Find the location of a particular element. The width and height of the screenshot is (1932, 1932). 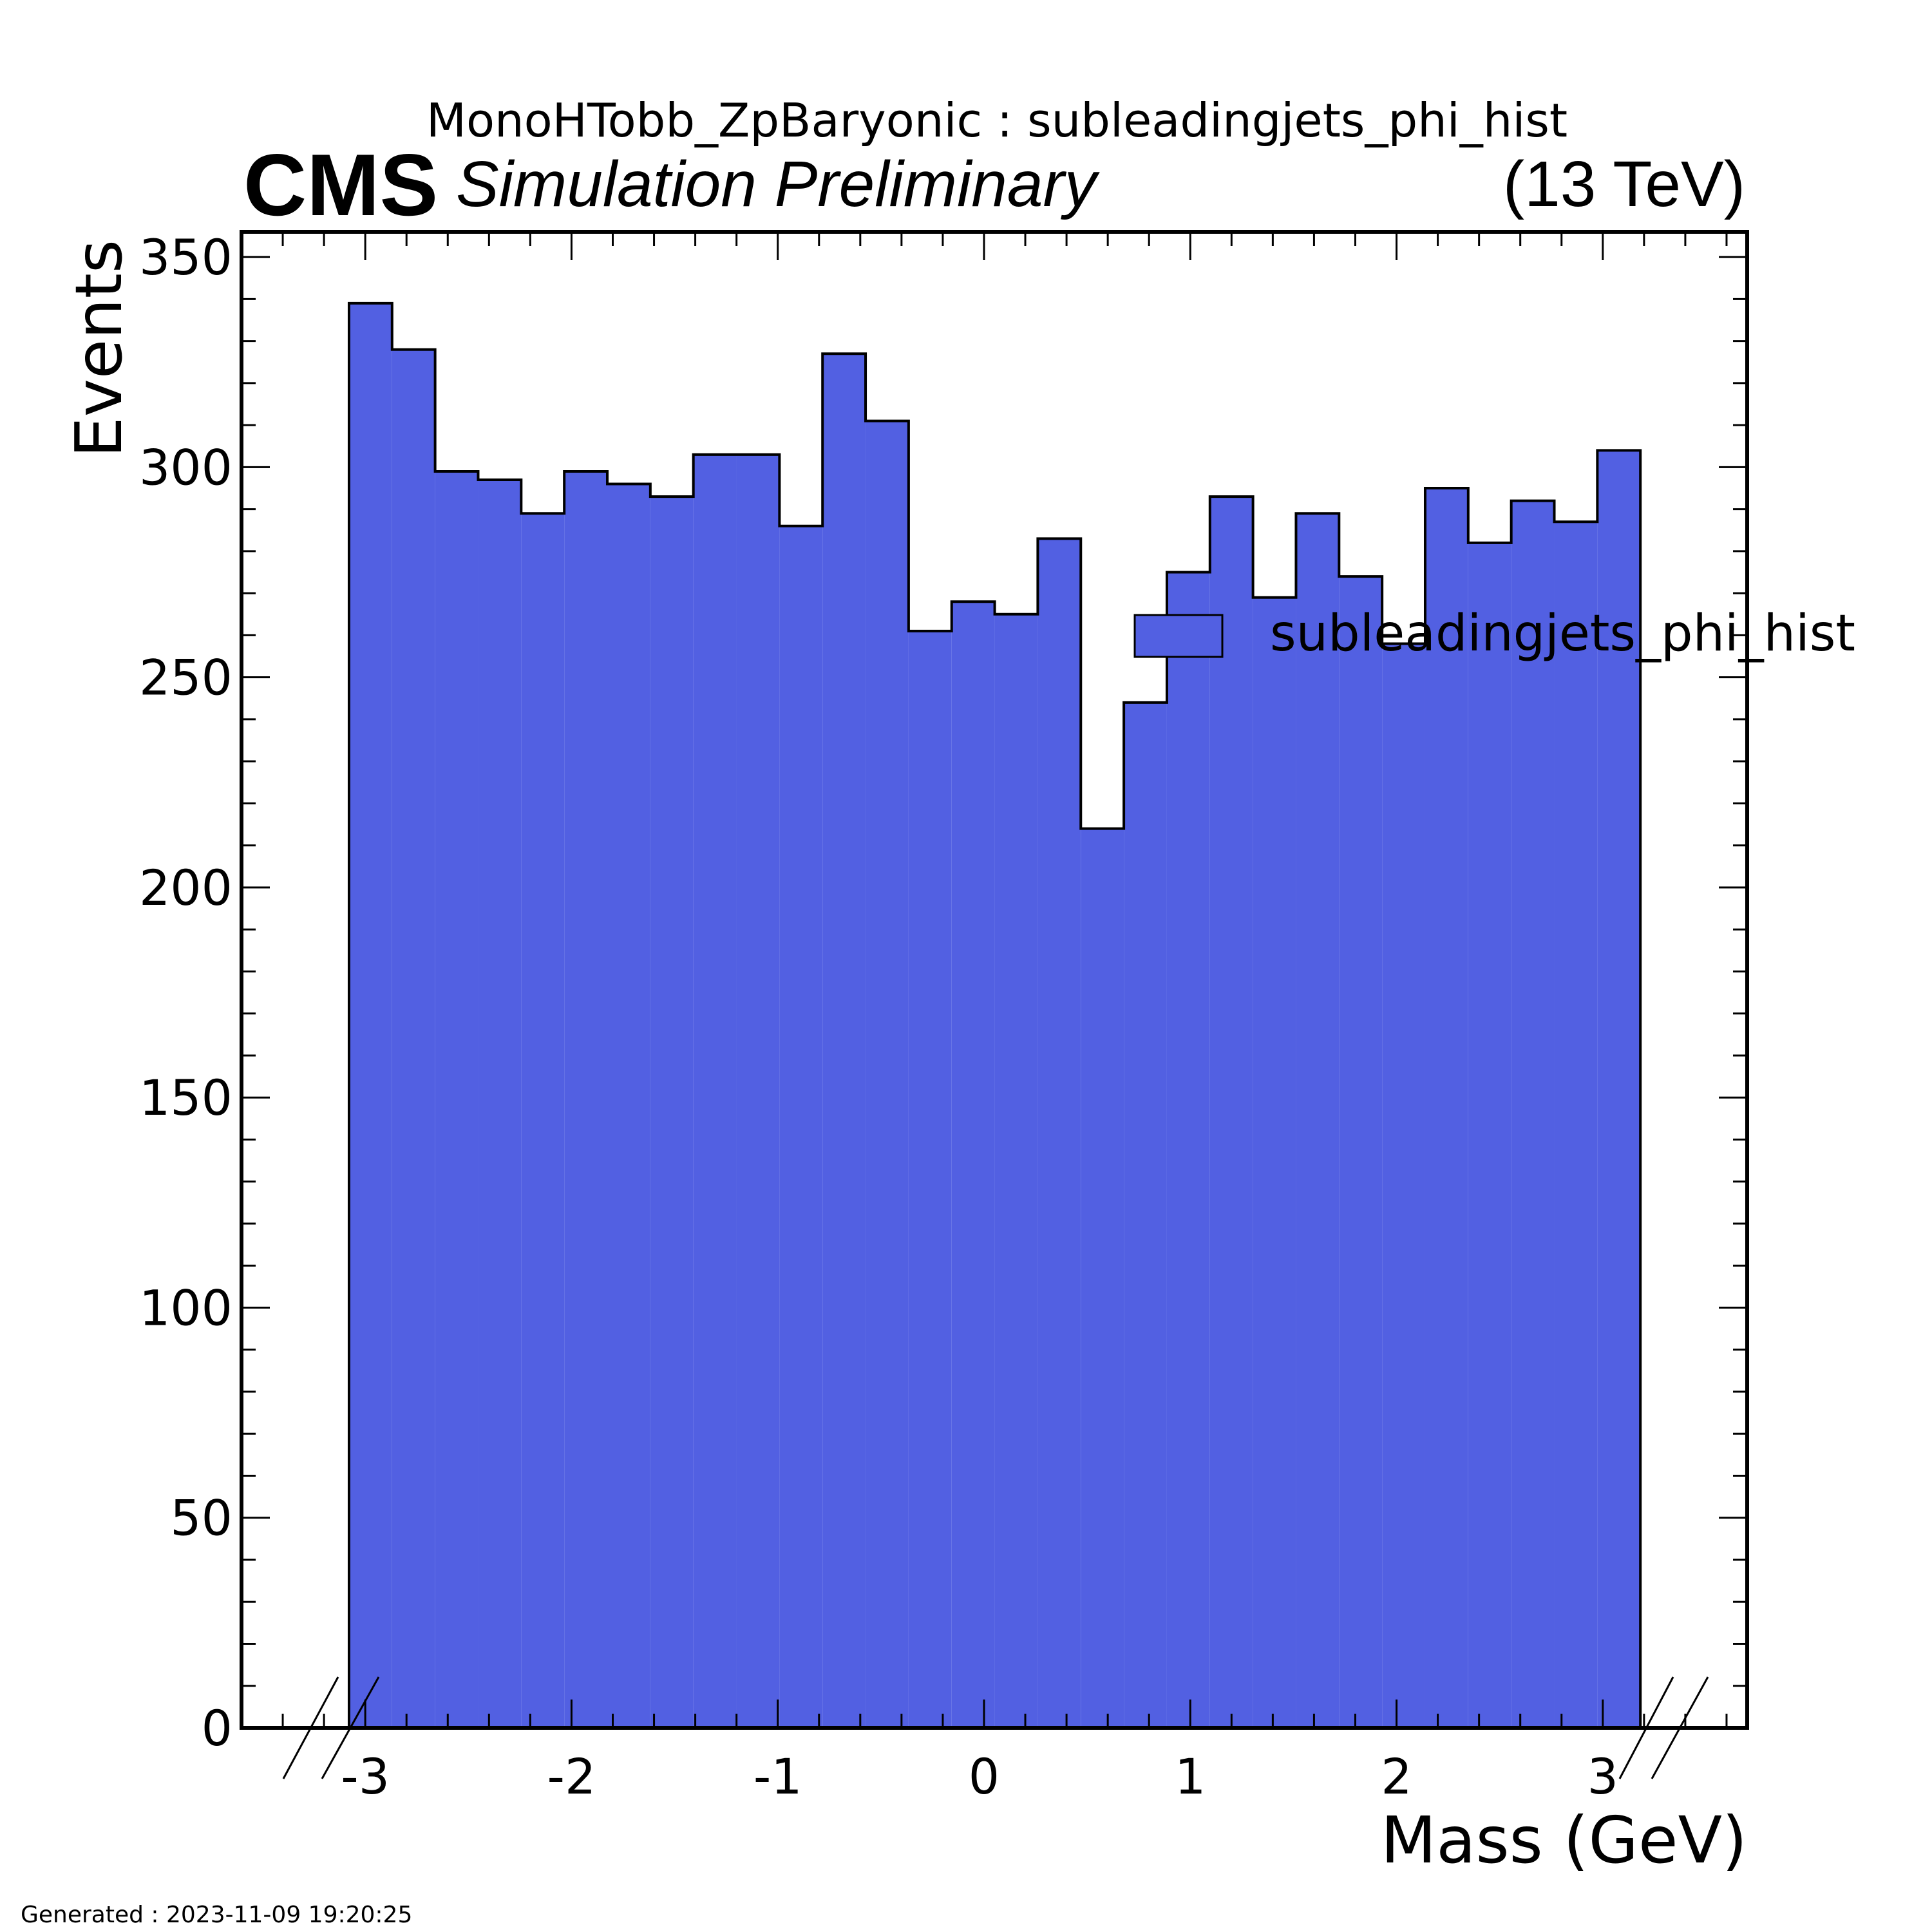

legend-label: subleadingjets_phi_hist is located at coordinates (1562, 634).